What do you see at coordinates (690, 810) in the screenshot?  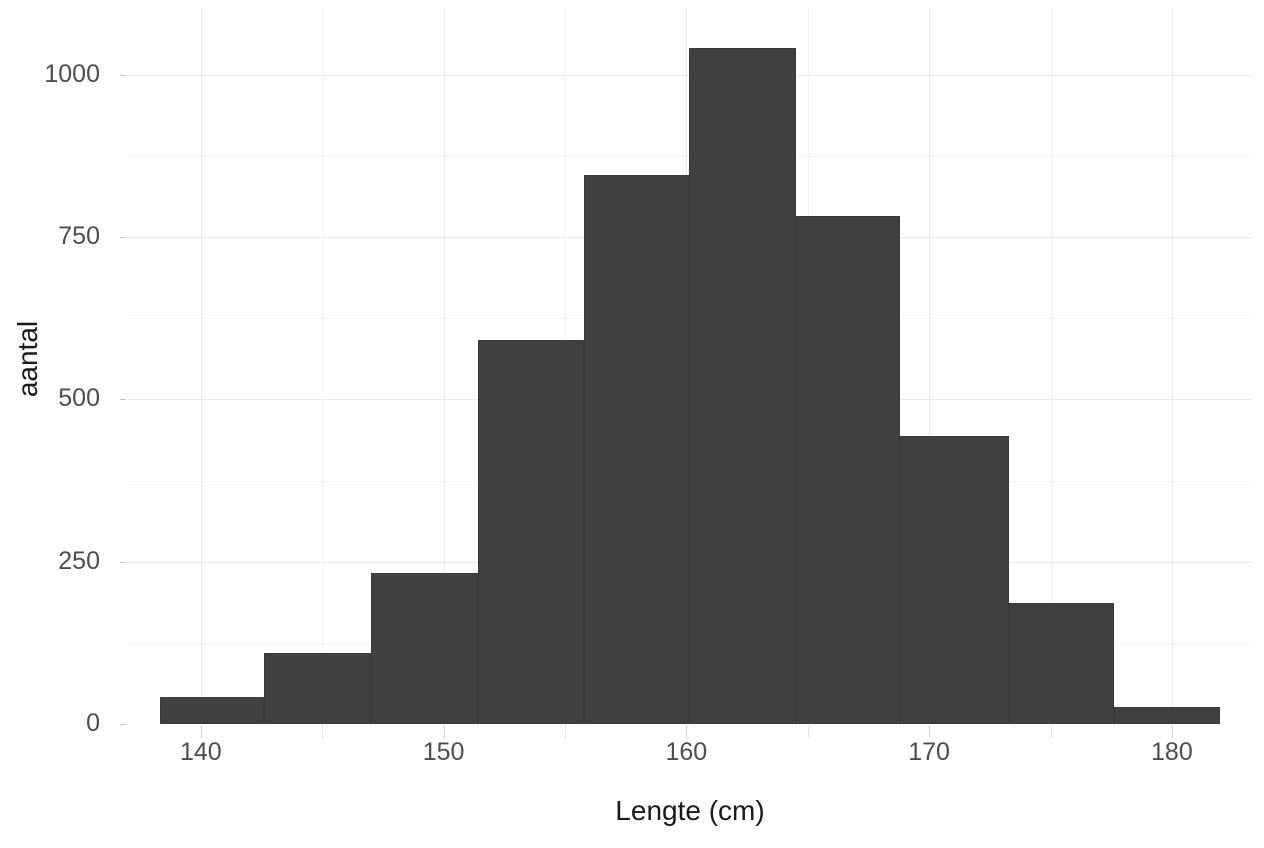 I see `x-axis-title: Lengte (cm)` at bounding box center [690, 810].